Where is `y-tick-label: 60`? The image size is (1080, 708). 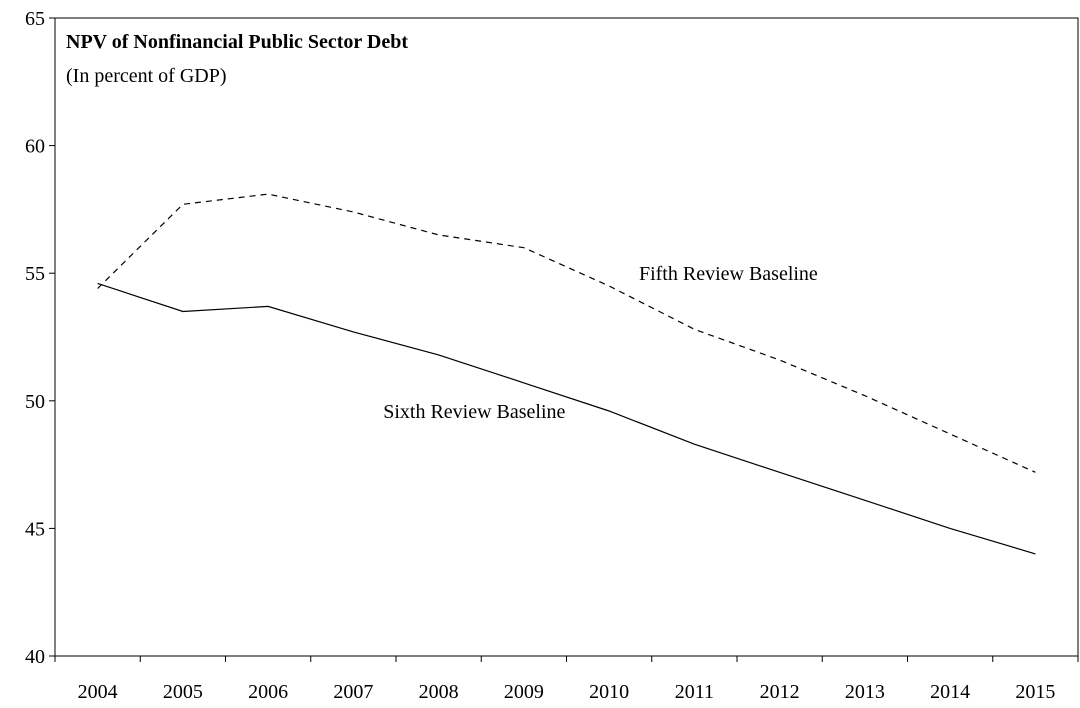 y-tick-label: 60 is located at coordinates (35, 147).